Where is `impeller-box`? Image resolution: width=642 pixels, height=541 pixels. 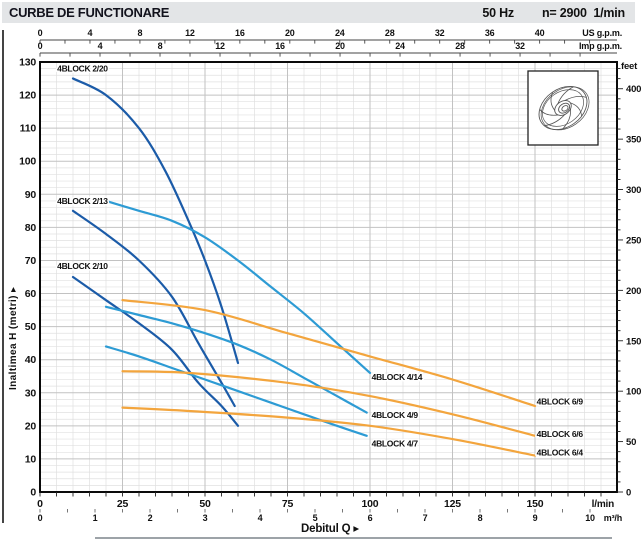
impeller-box is located at coordinates (563, 108).